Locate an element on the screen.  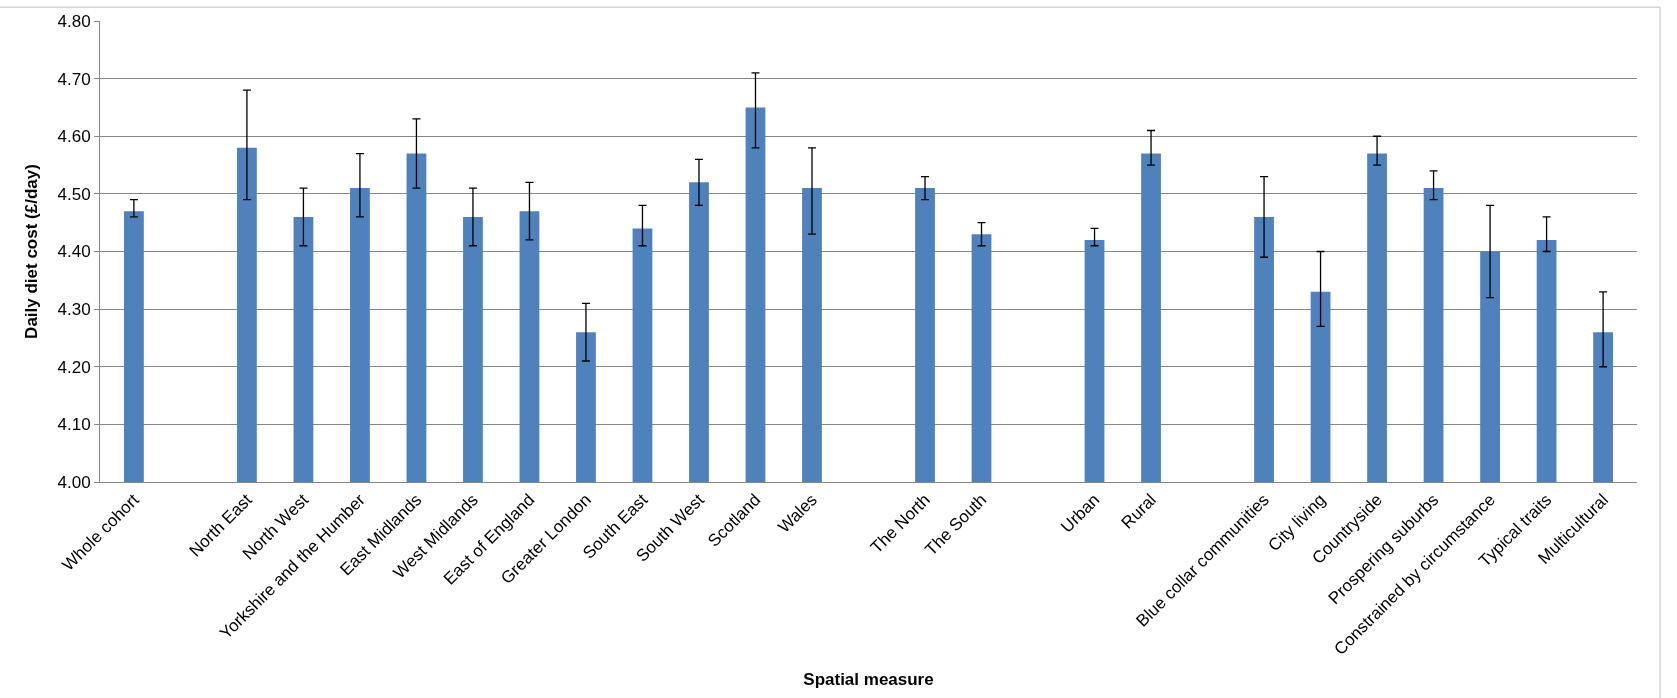
y-tick-label: 4.50 is located at coordinates (74, 194).